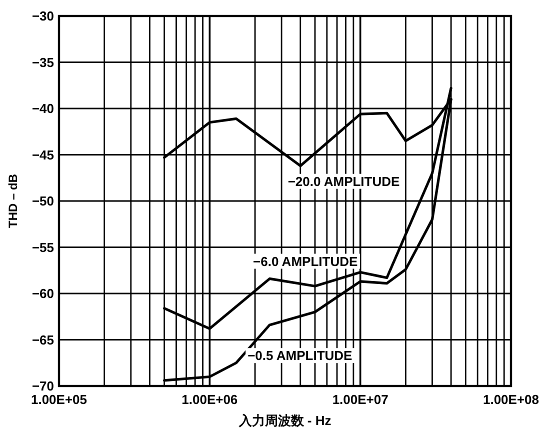 The image size is (543, 432). I want to click on annotation: −0.5 AMPLITUDE, so click(300, 356).